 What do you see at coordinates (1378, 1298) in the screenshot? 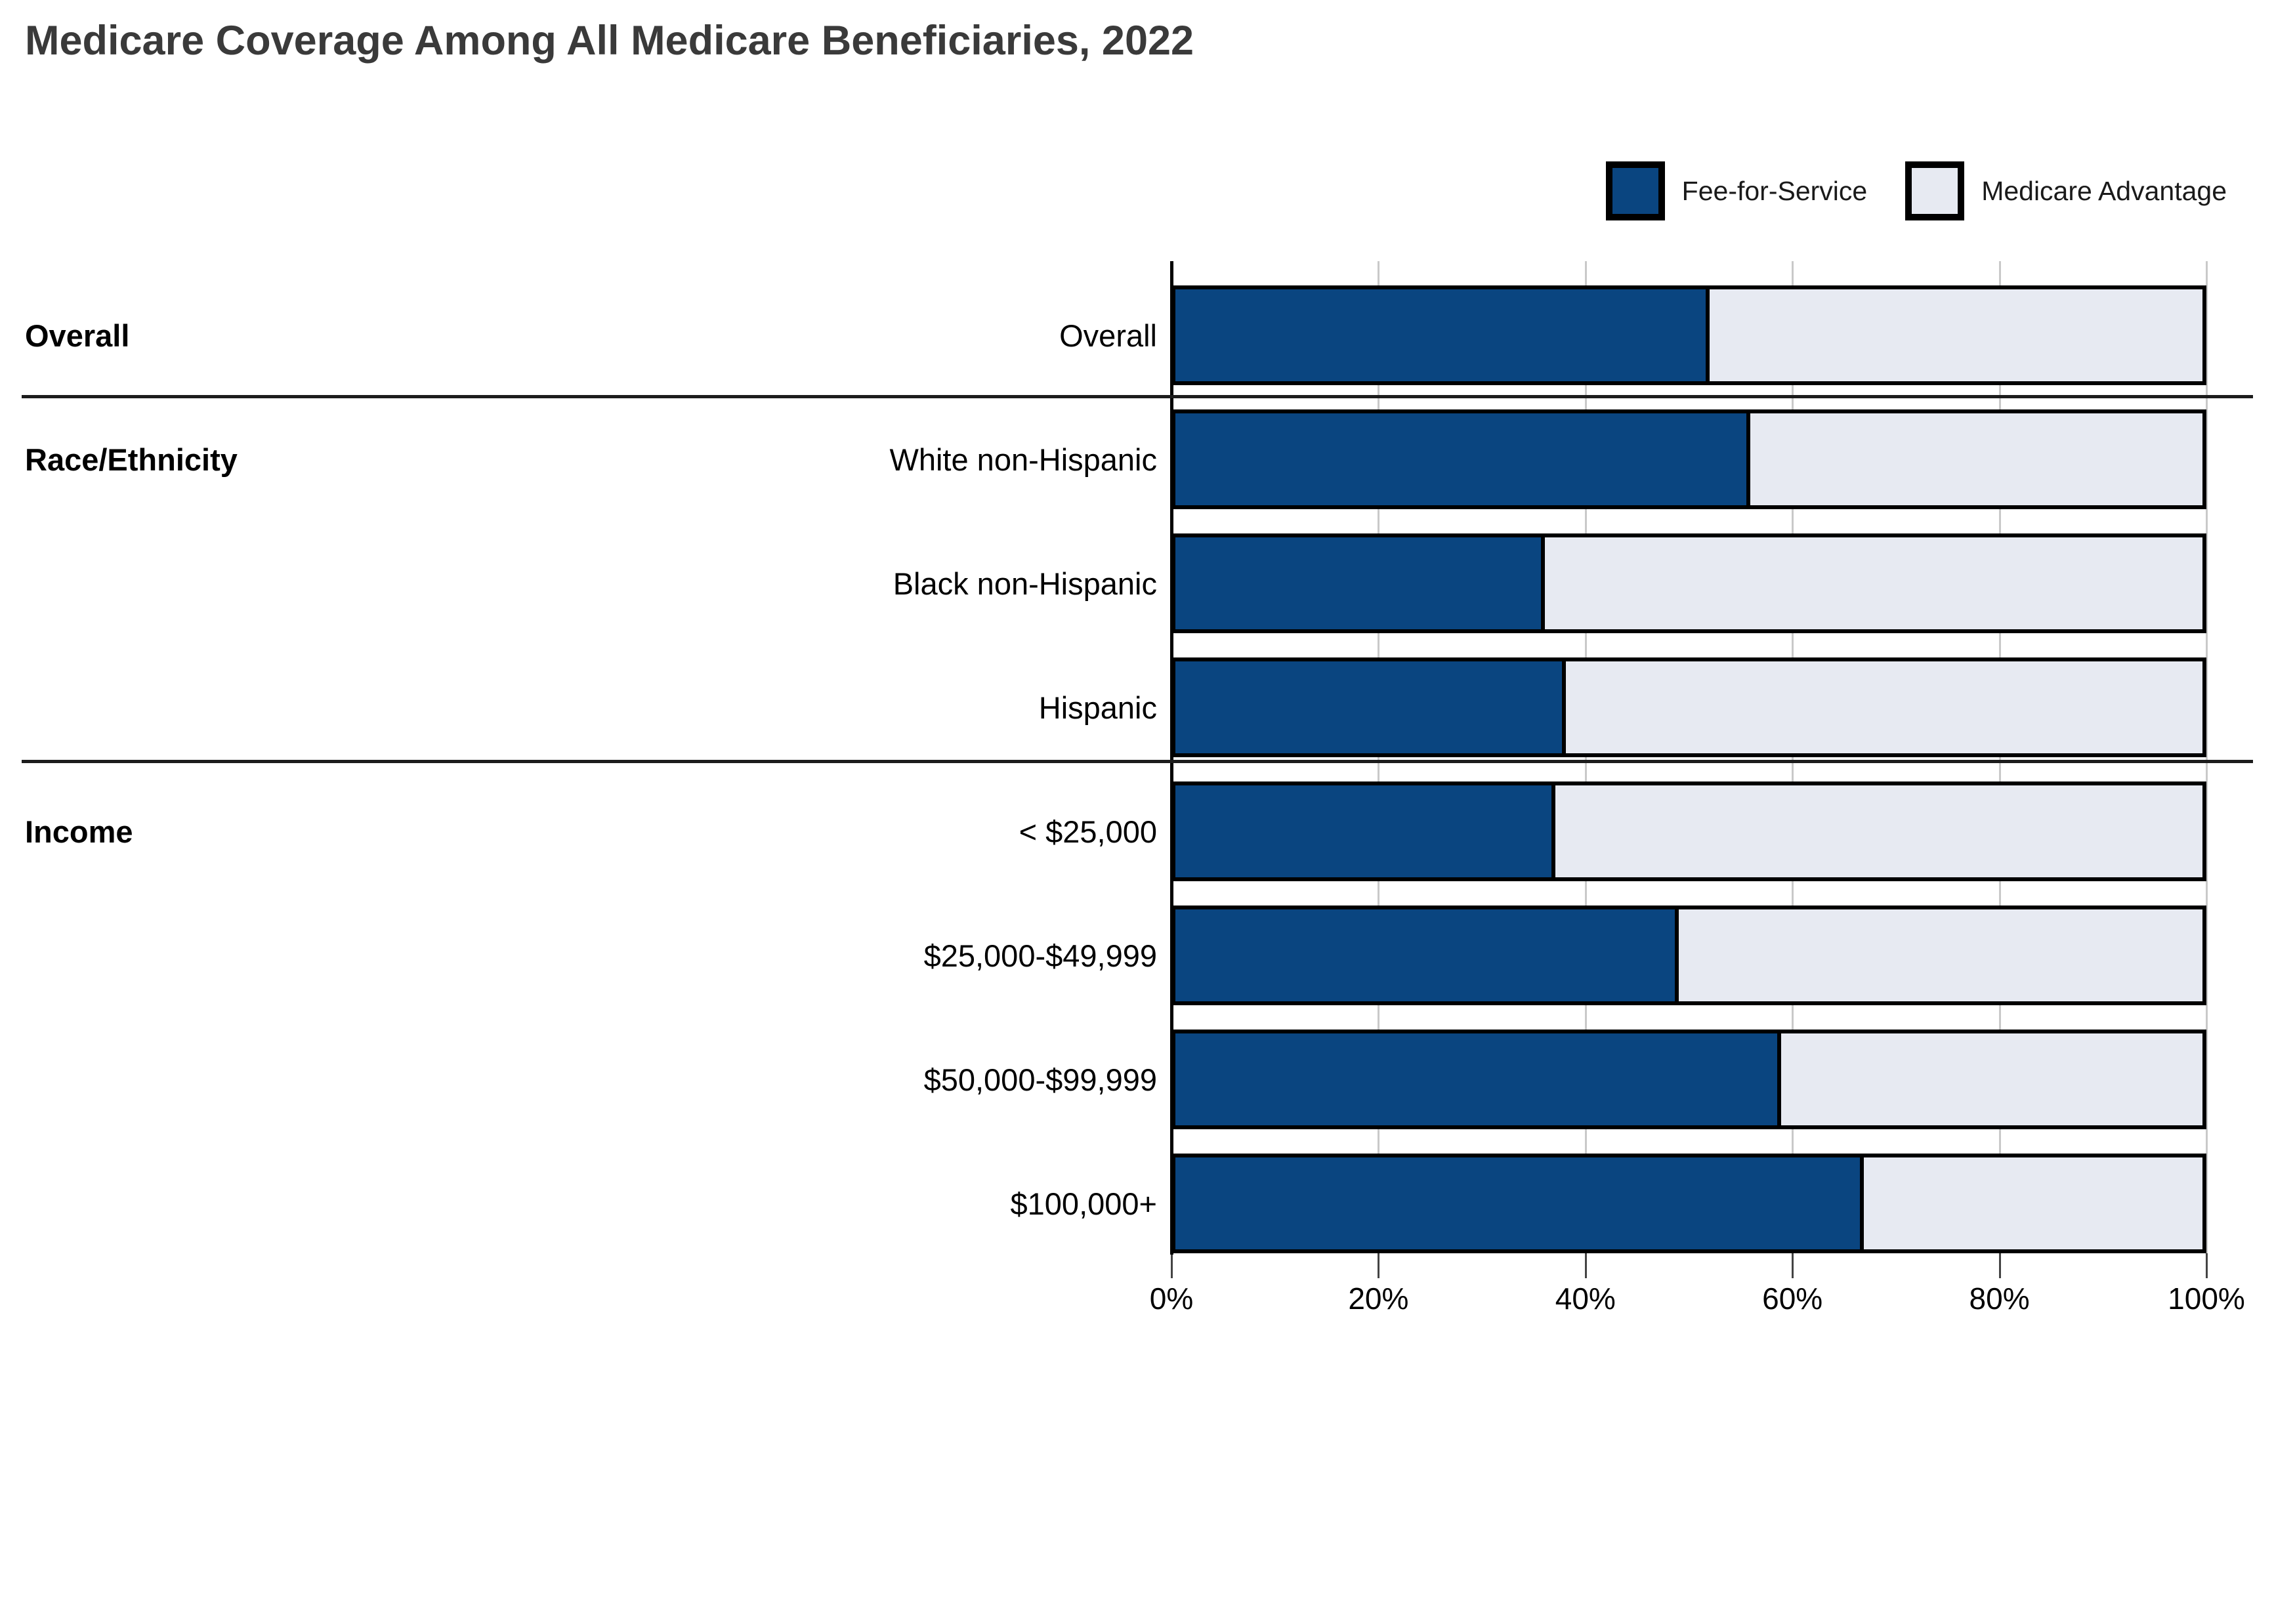
I see `axis-tick-label: 20%` at bounding box center [1378, 1298].